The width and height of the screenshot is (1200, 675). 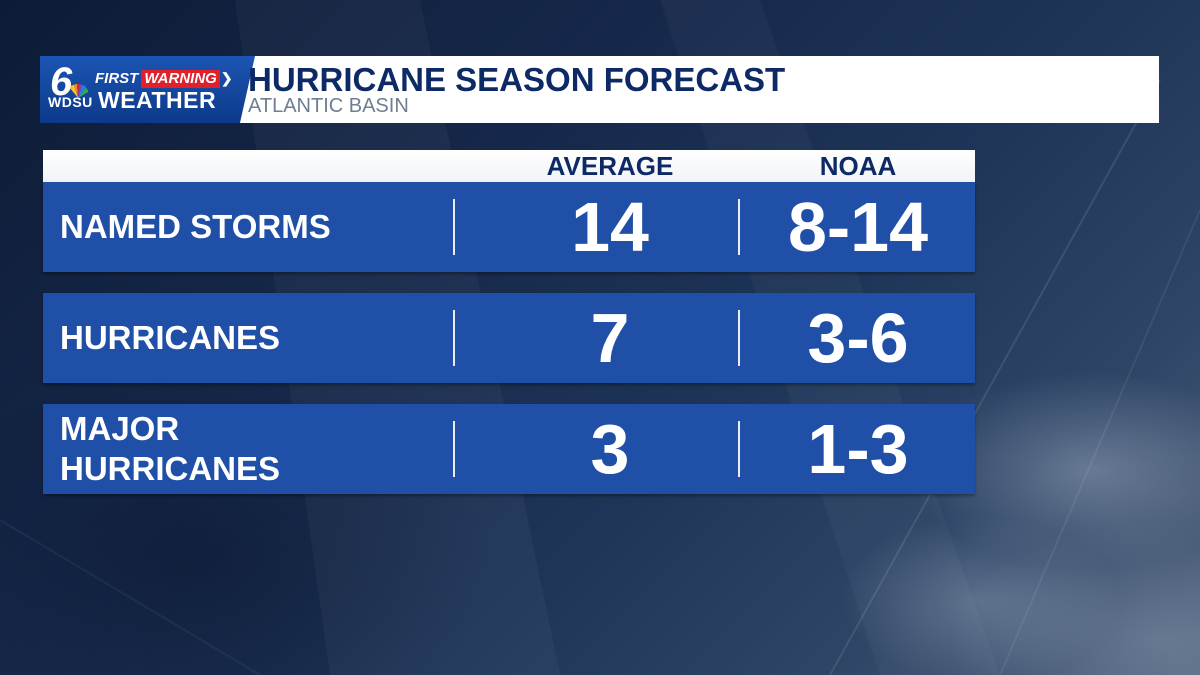 I want to click on table-row: NAMED STORMS 14 8-14, so click(x=509, y=227).